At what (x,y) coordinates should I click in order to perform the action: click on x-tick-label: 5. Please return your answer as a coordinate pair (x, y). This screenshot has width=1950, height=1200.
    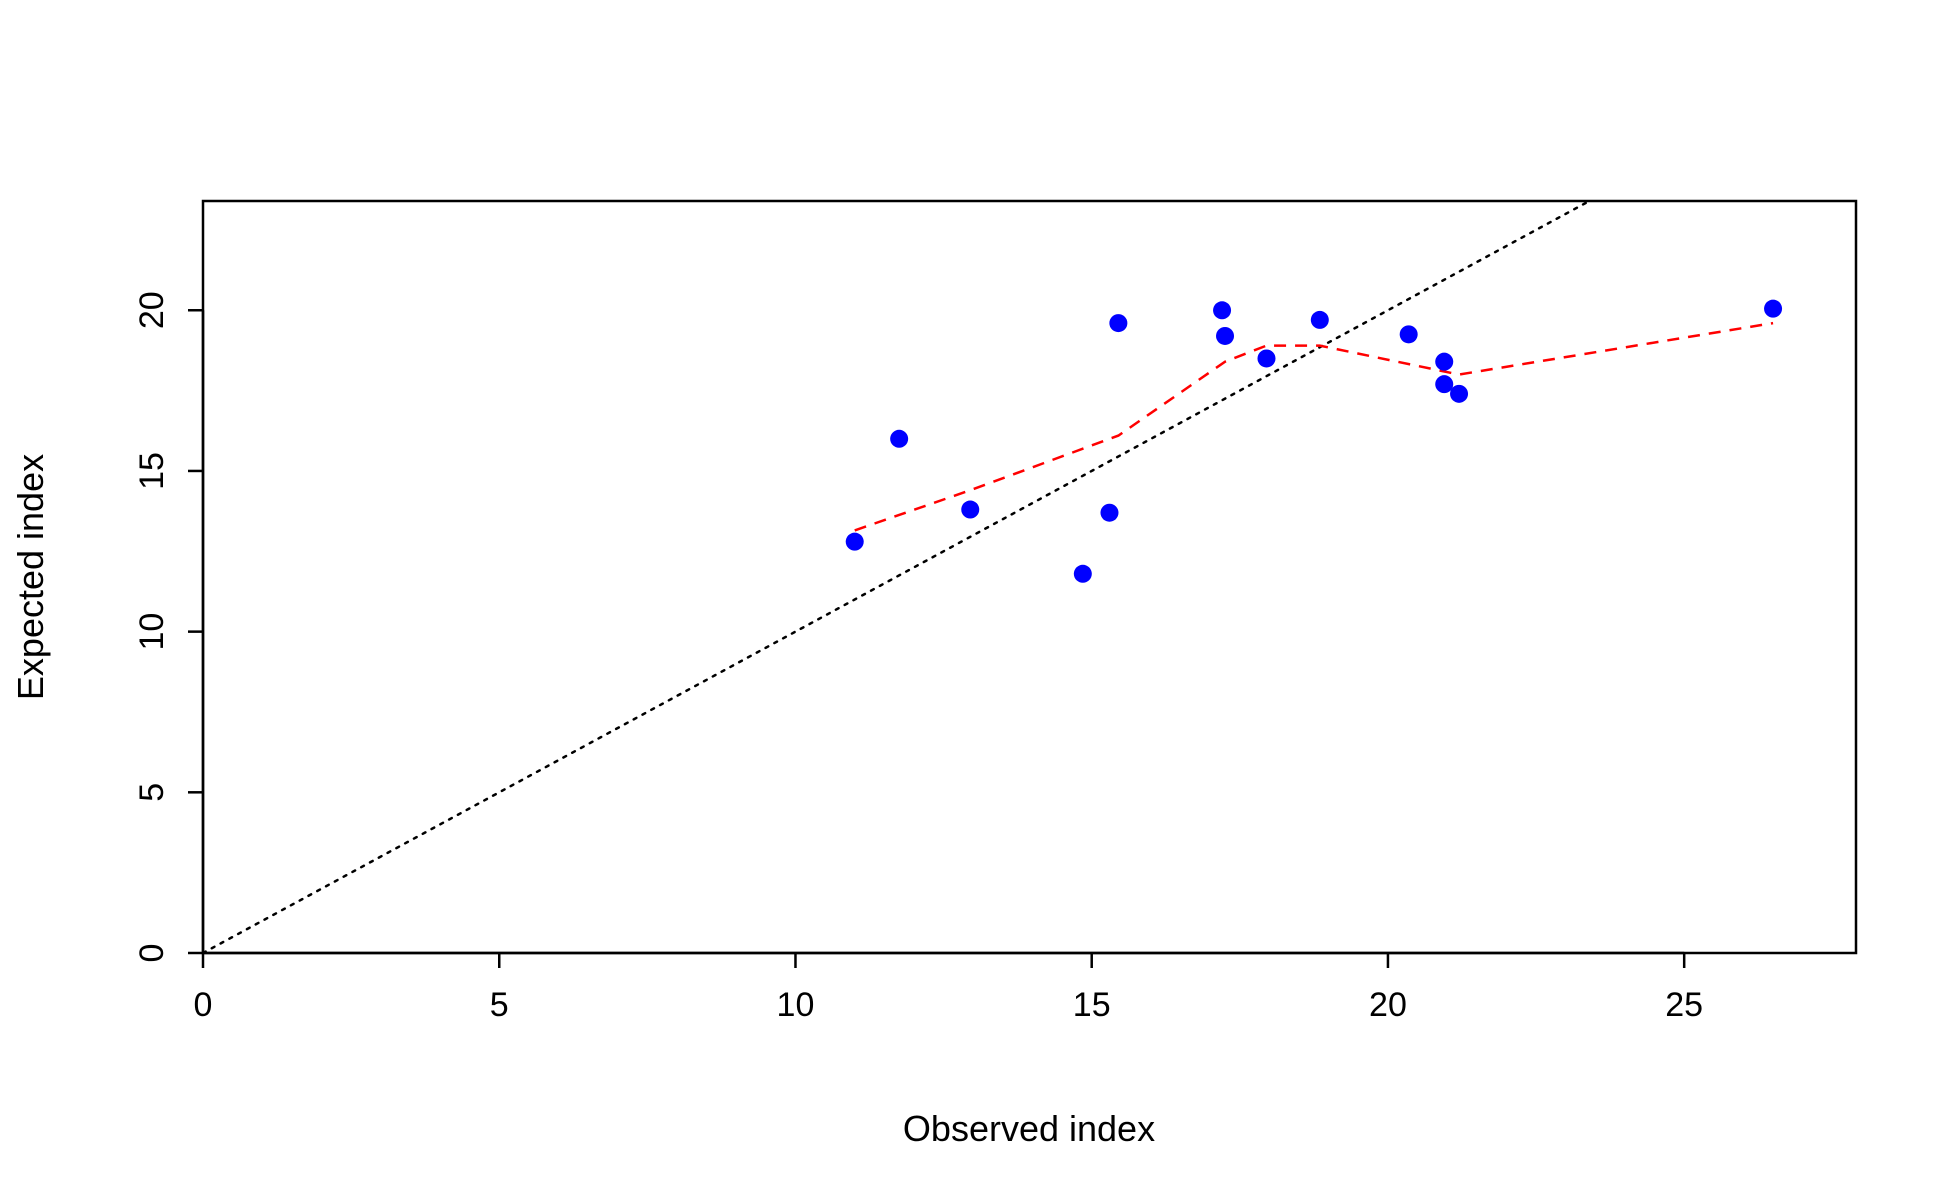
    Looking at the image, I should click on (499, 1005).